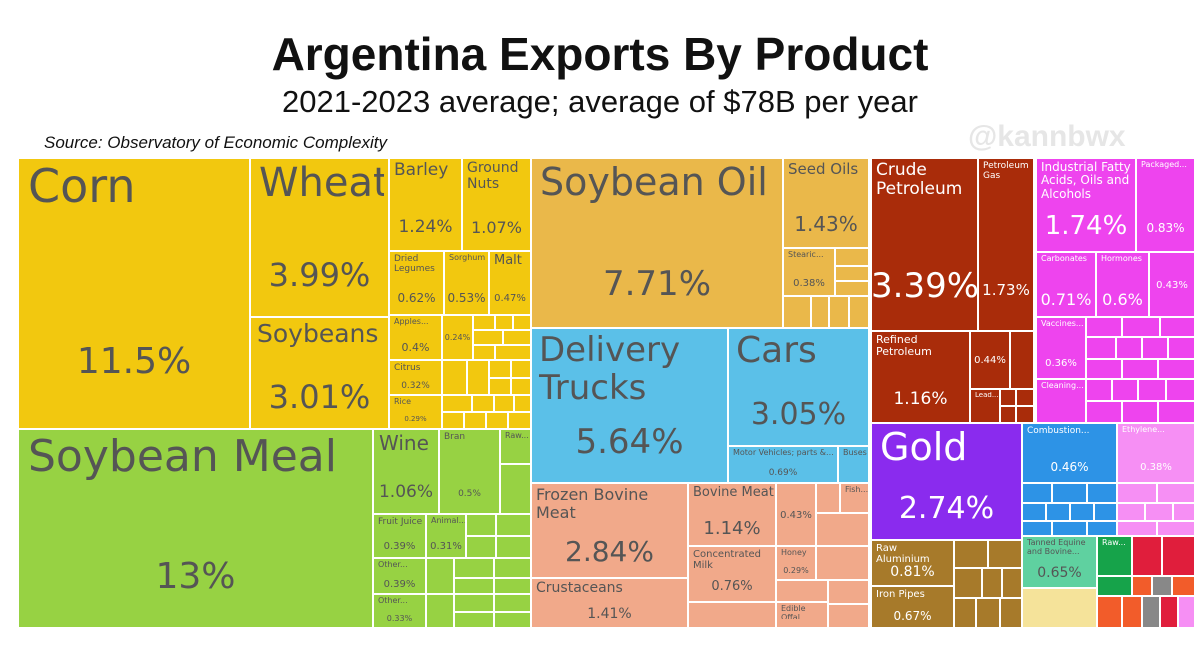  What do you see at coordinates (407, 368) in the screenshot?
I see `treemap-cell-label: Citrus` at bounding box center [407, 368].